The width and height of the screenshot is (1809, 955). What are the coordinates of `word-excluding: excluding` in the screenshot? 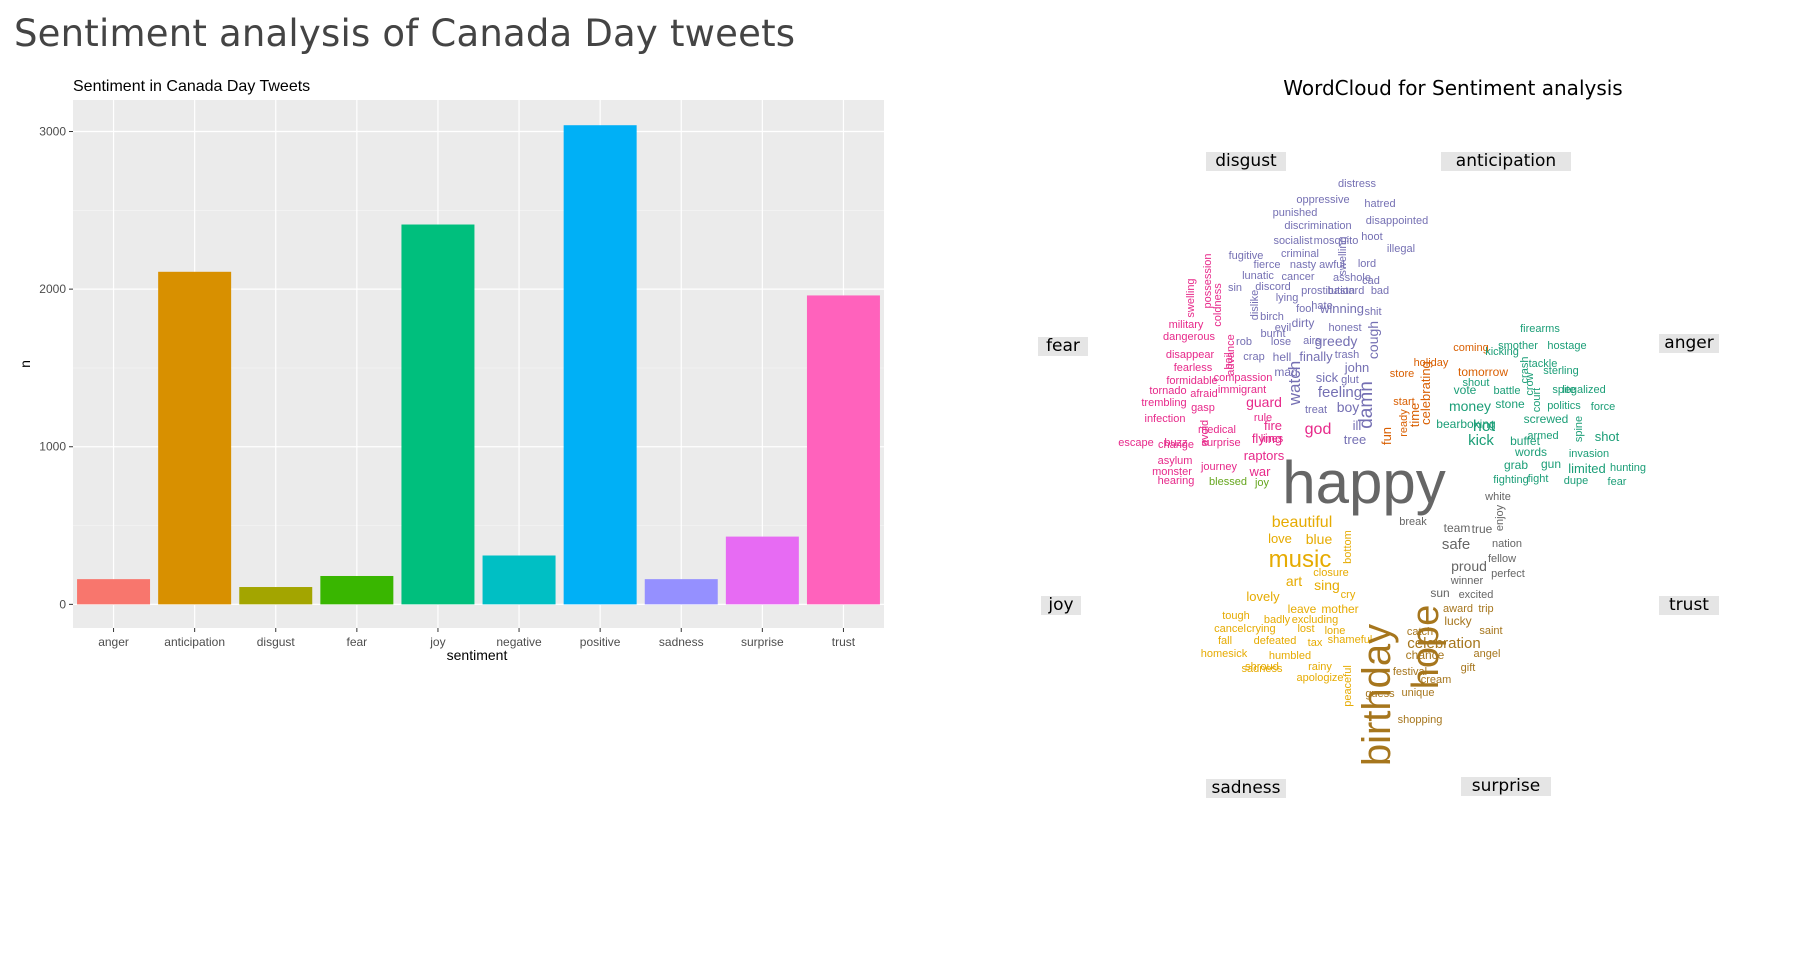 It's located at (1315, 620).